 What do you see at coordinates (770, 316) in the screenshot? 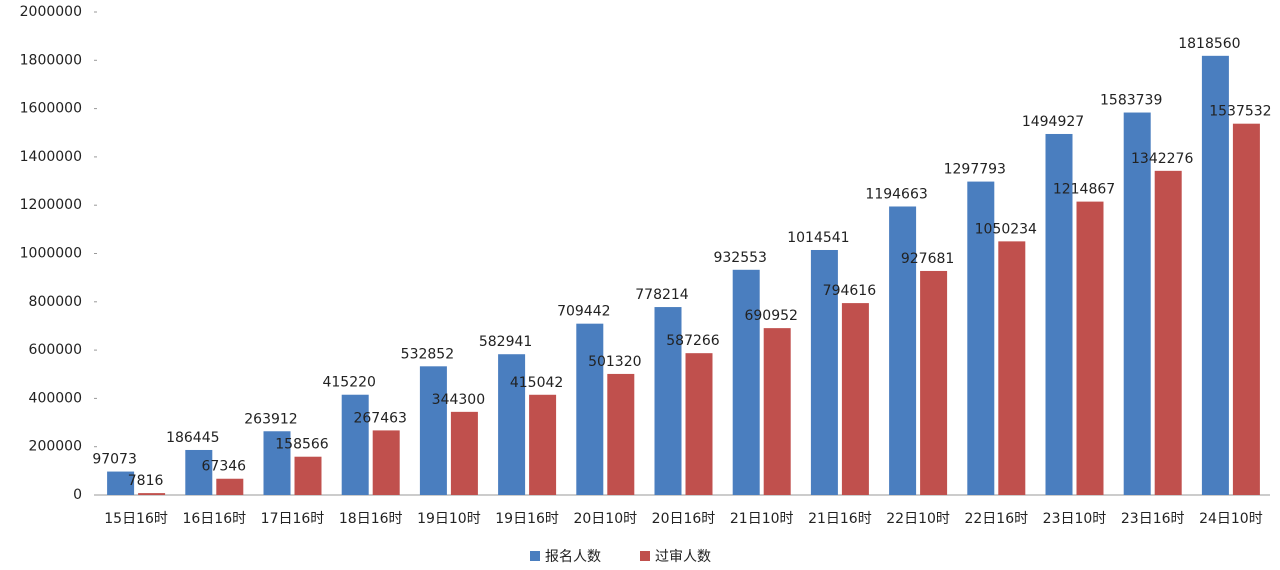
I see `data-label: 690952` at bounding box center [770, 316].